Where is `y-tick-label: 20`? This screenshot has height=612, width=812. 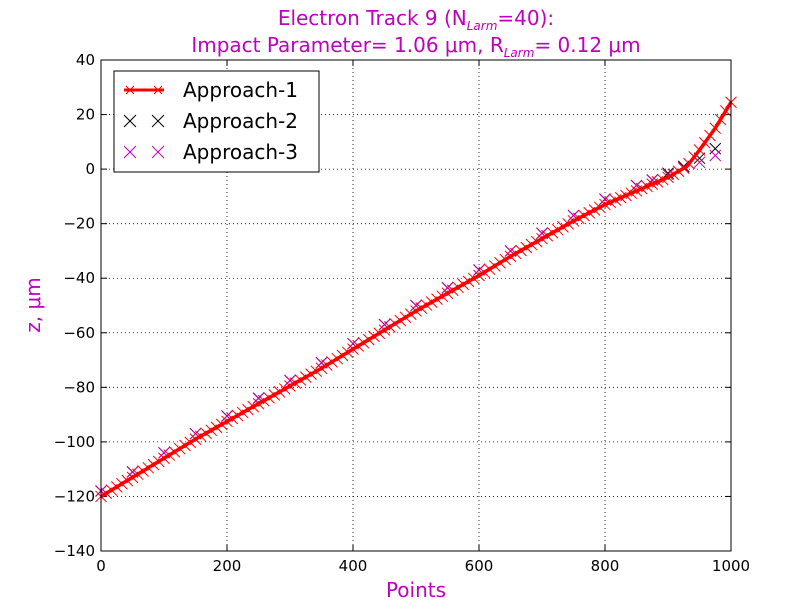 y-tick-label: 20 is located at coordinates (85, 115).